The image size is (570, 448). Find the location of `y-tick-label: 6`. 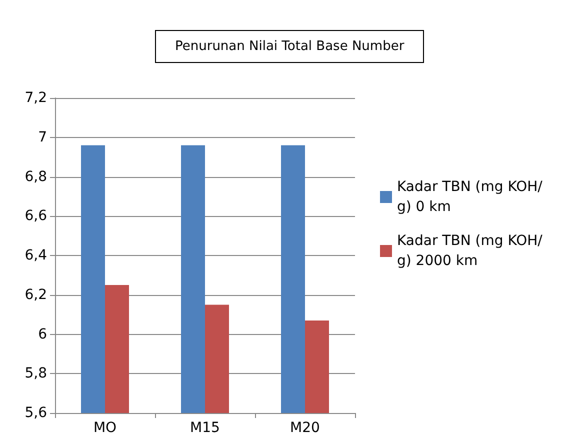

y-tick-label: 6 is located at coordinates (43, 334).